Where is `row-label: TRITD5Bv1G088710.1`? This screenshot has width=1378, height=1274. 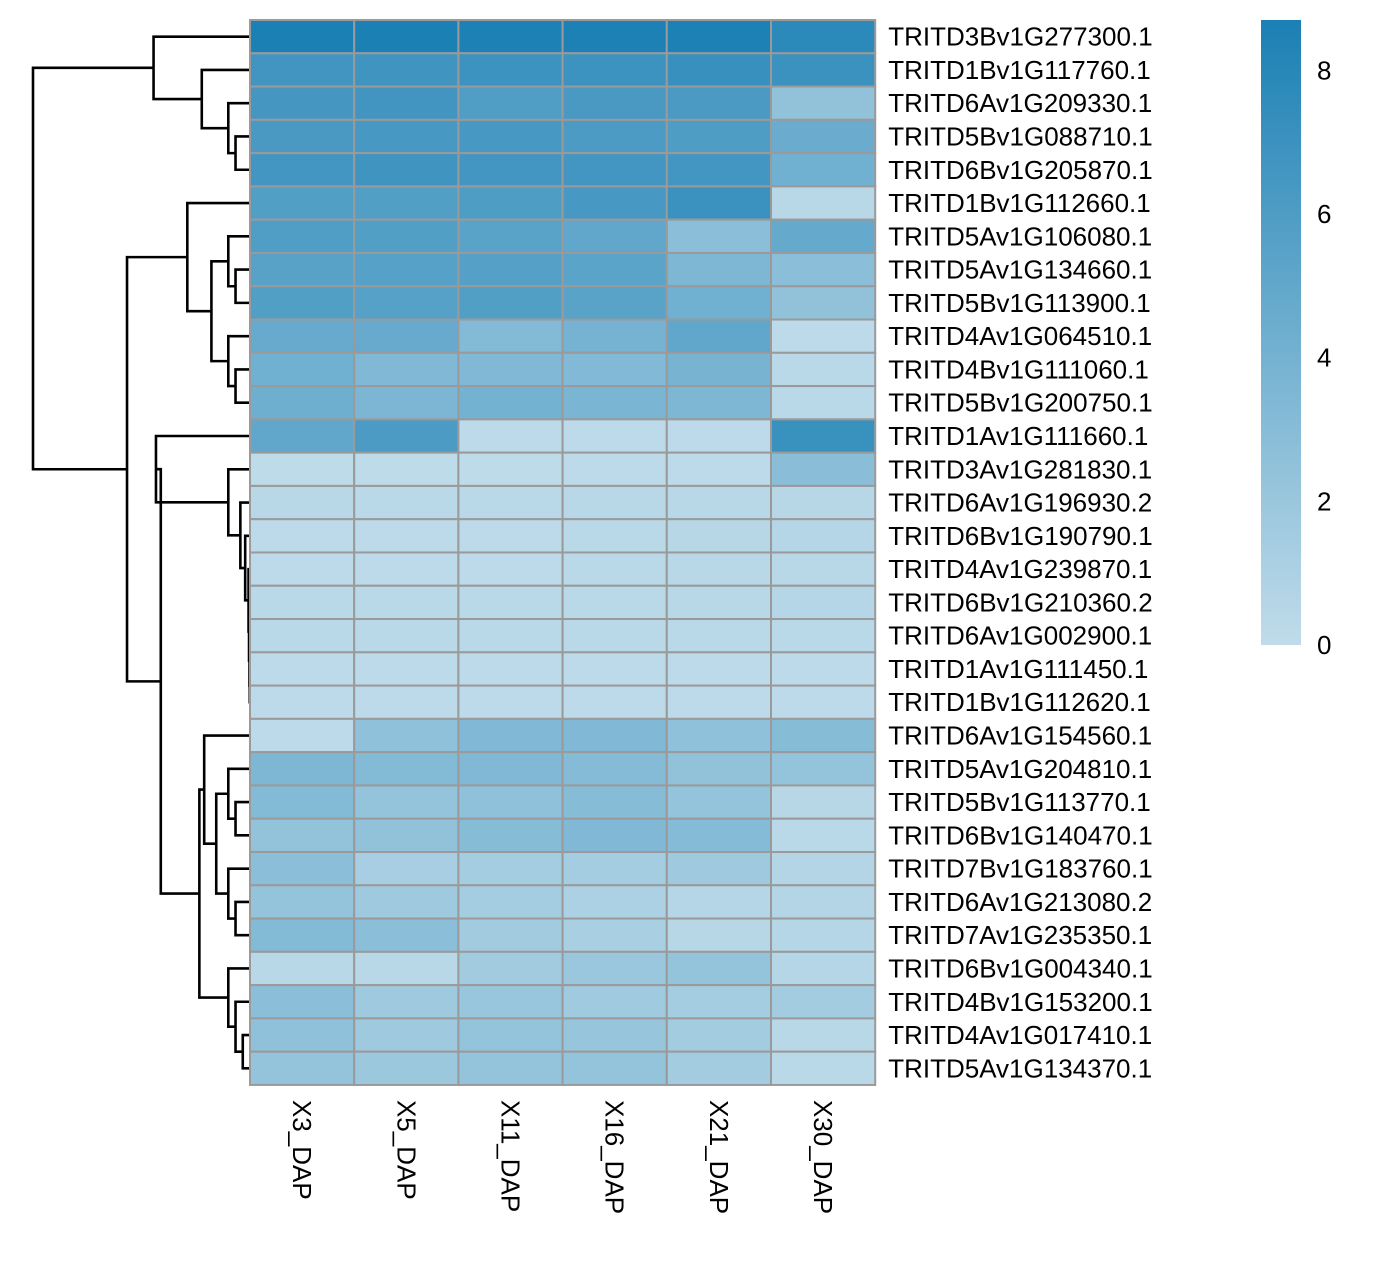 row-label: TRITD5Bv1G088710.1 is located at coordinates (1020, 136).